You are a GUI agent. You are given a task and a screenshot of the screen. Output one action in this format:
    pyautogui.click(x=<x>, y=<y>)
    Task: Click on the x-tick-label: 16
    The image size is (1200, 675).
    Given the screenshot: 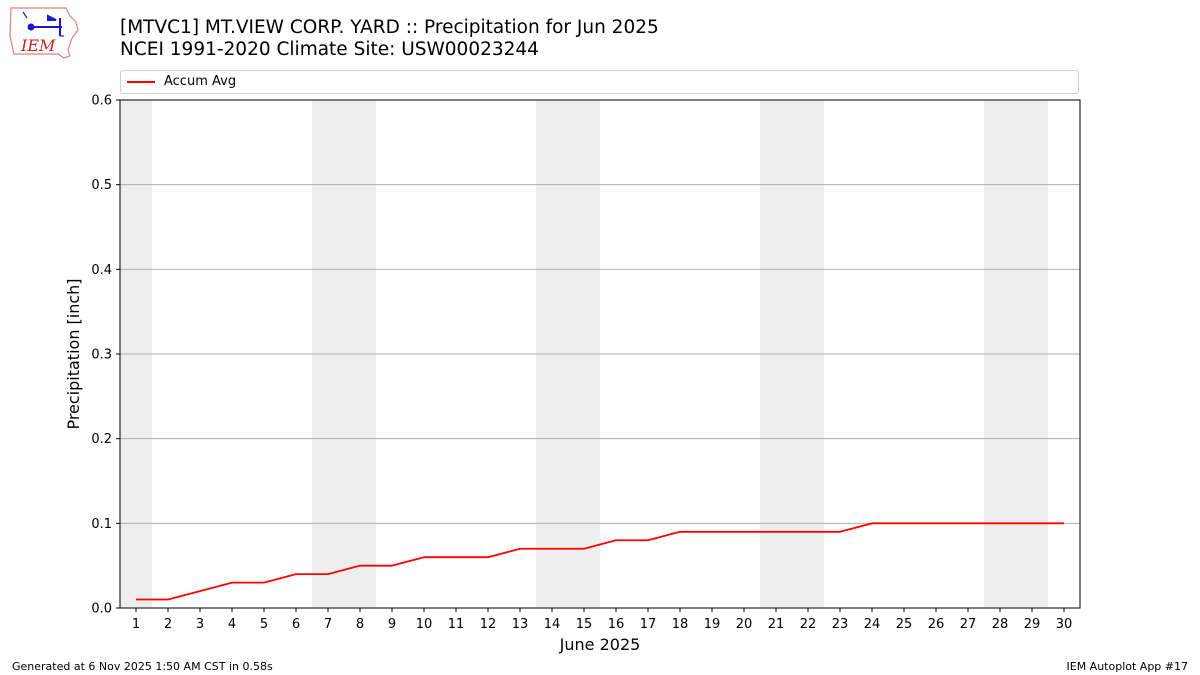 What is the action you would take?
    pyautogui.click(x=616, y=624)
    